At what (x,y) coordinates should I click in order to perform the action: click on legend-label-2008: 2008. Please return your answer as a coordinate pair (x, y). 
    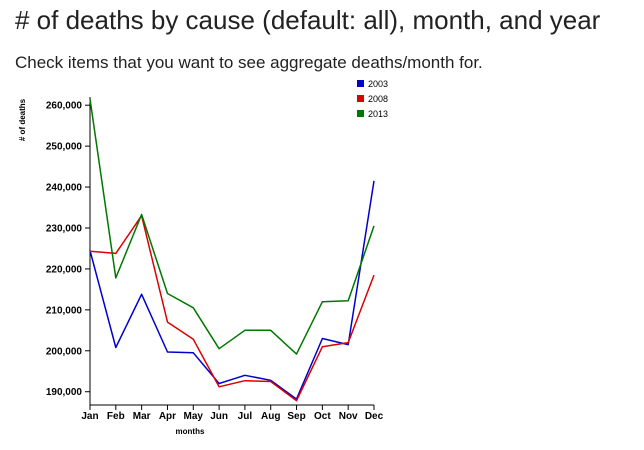
    Looking at the image, I should click on (378, 99).